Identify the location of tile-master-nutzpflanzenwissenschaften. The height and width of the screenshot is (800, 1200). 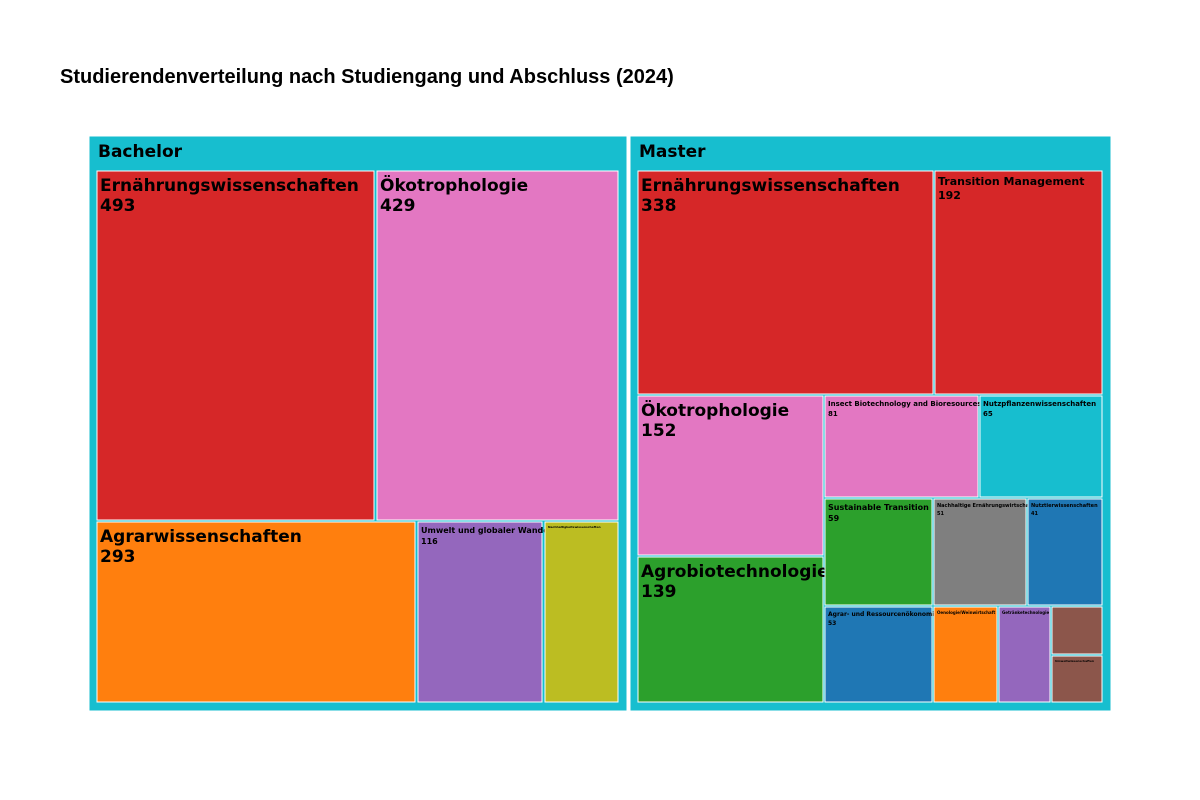
(1041, 446).